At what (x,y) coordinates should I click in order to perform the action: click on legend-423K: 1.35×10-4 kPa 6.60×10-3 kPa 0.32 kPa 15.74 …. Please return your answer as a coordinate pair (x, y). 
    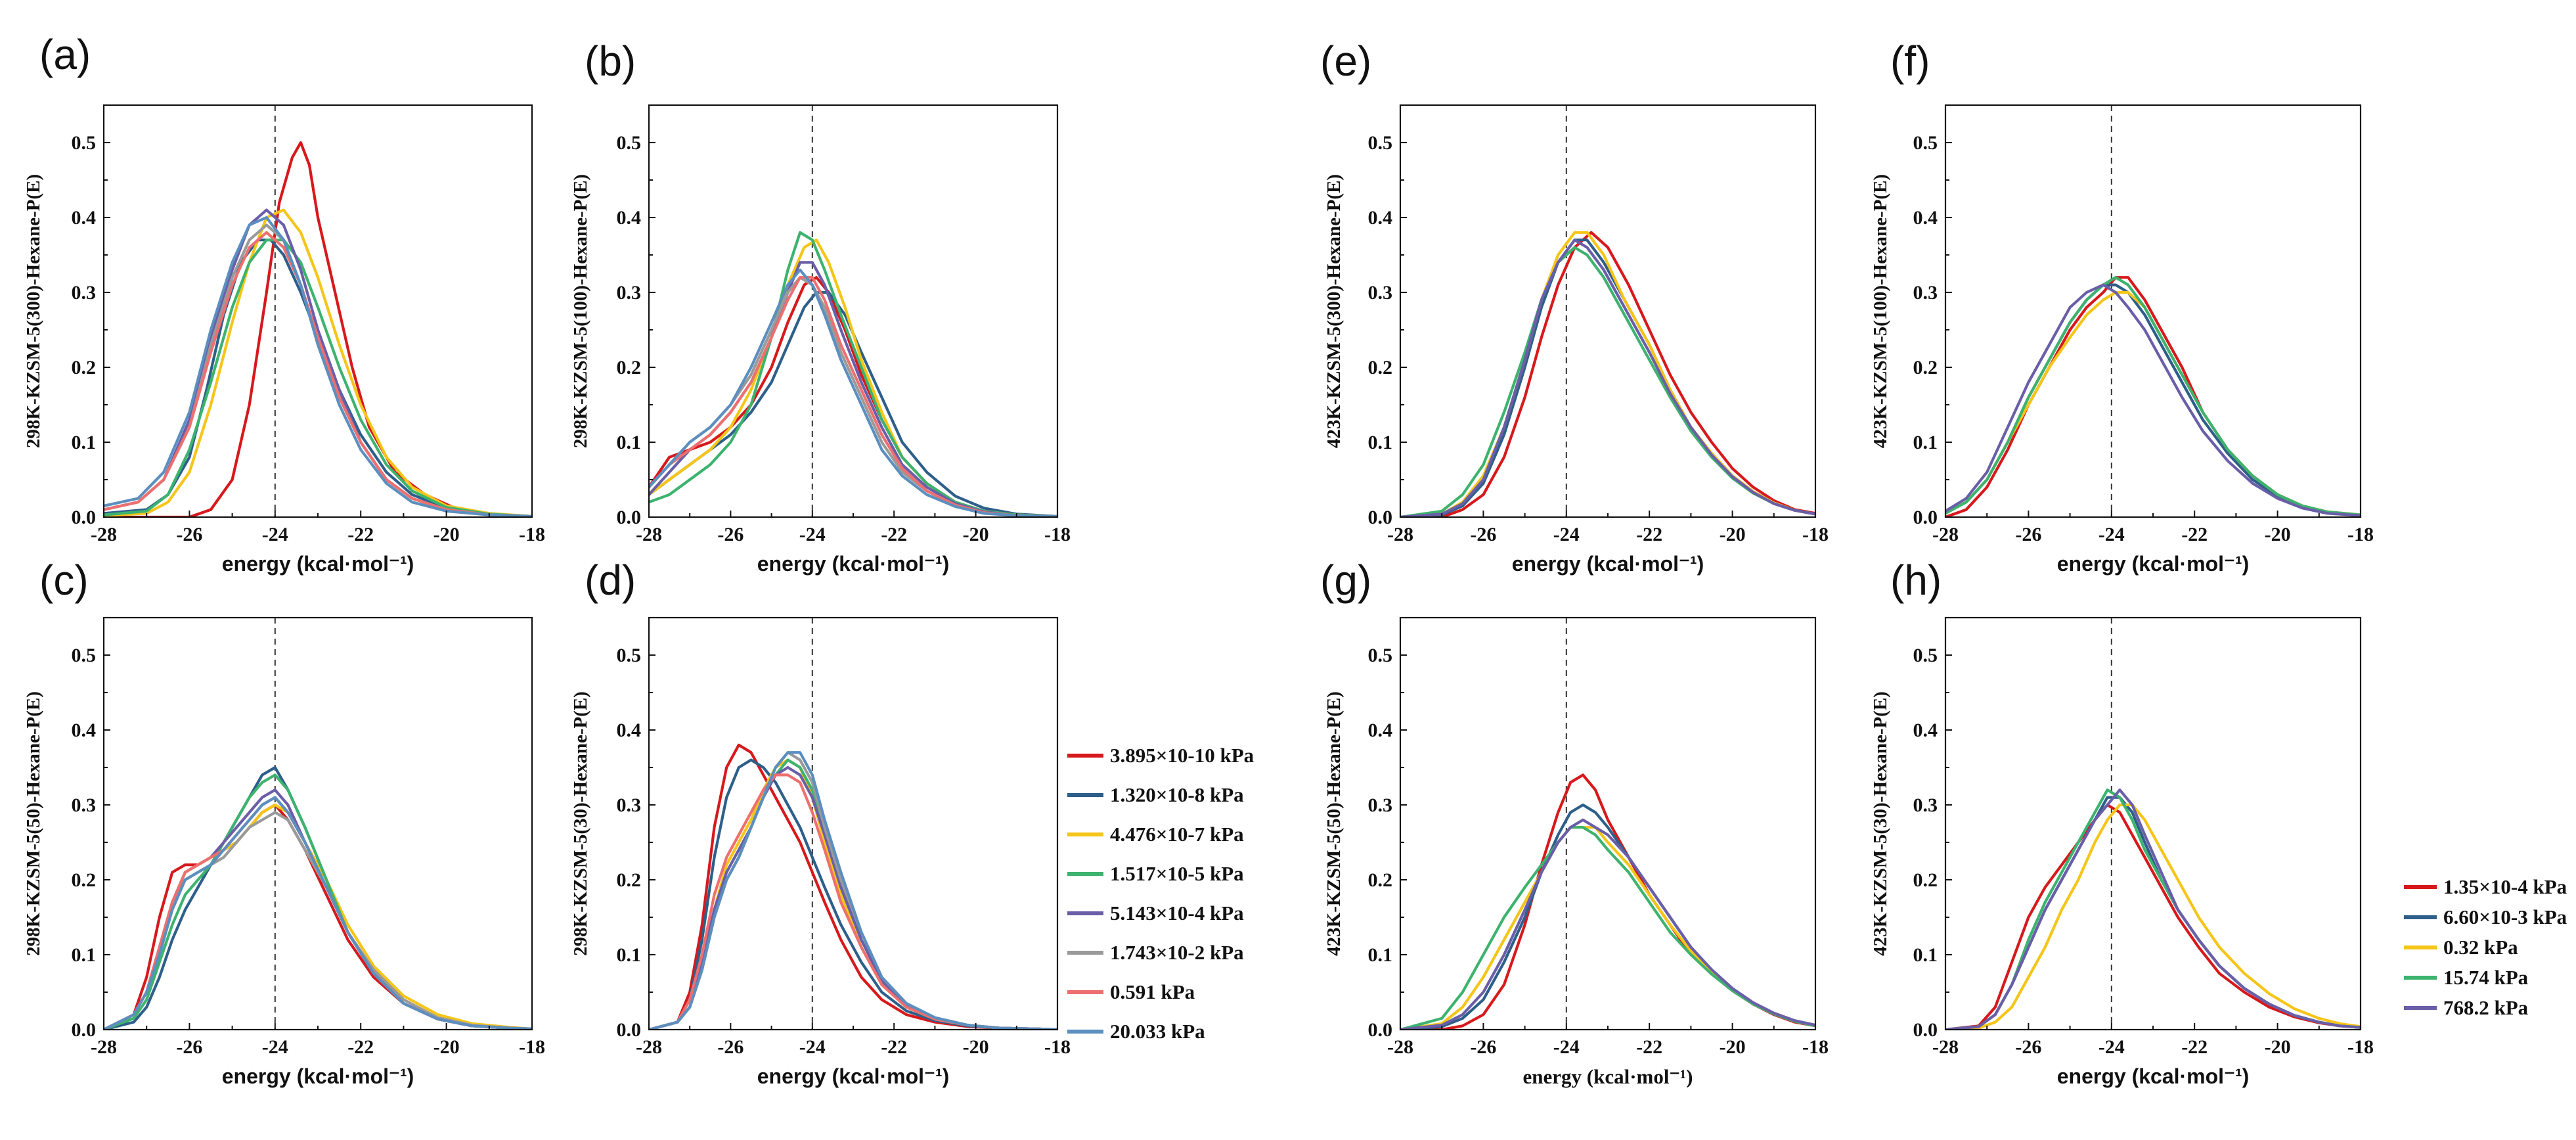
    Looking at the image, I should click on (2485, 947).